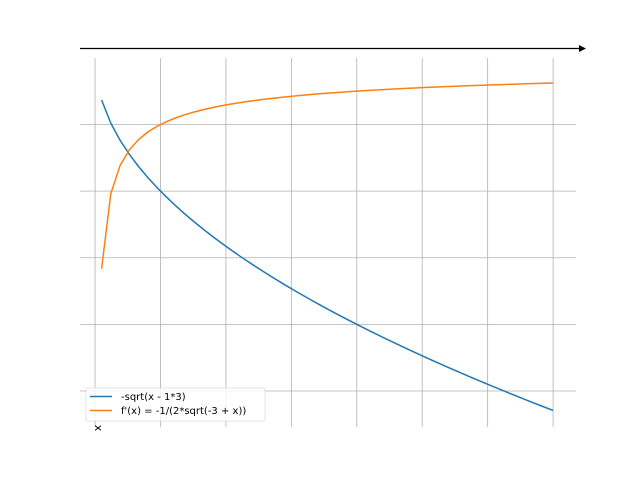  What do you see at coordinates (98, 428) in the screenshot?
I see `x-axis-label: x` at bounding box center [98, 428].